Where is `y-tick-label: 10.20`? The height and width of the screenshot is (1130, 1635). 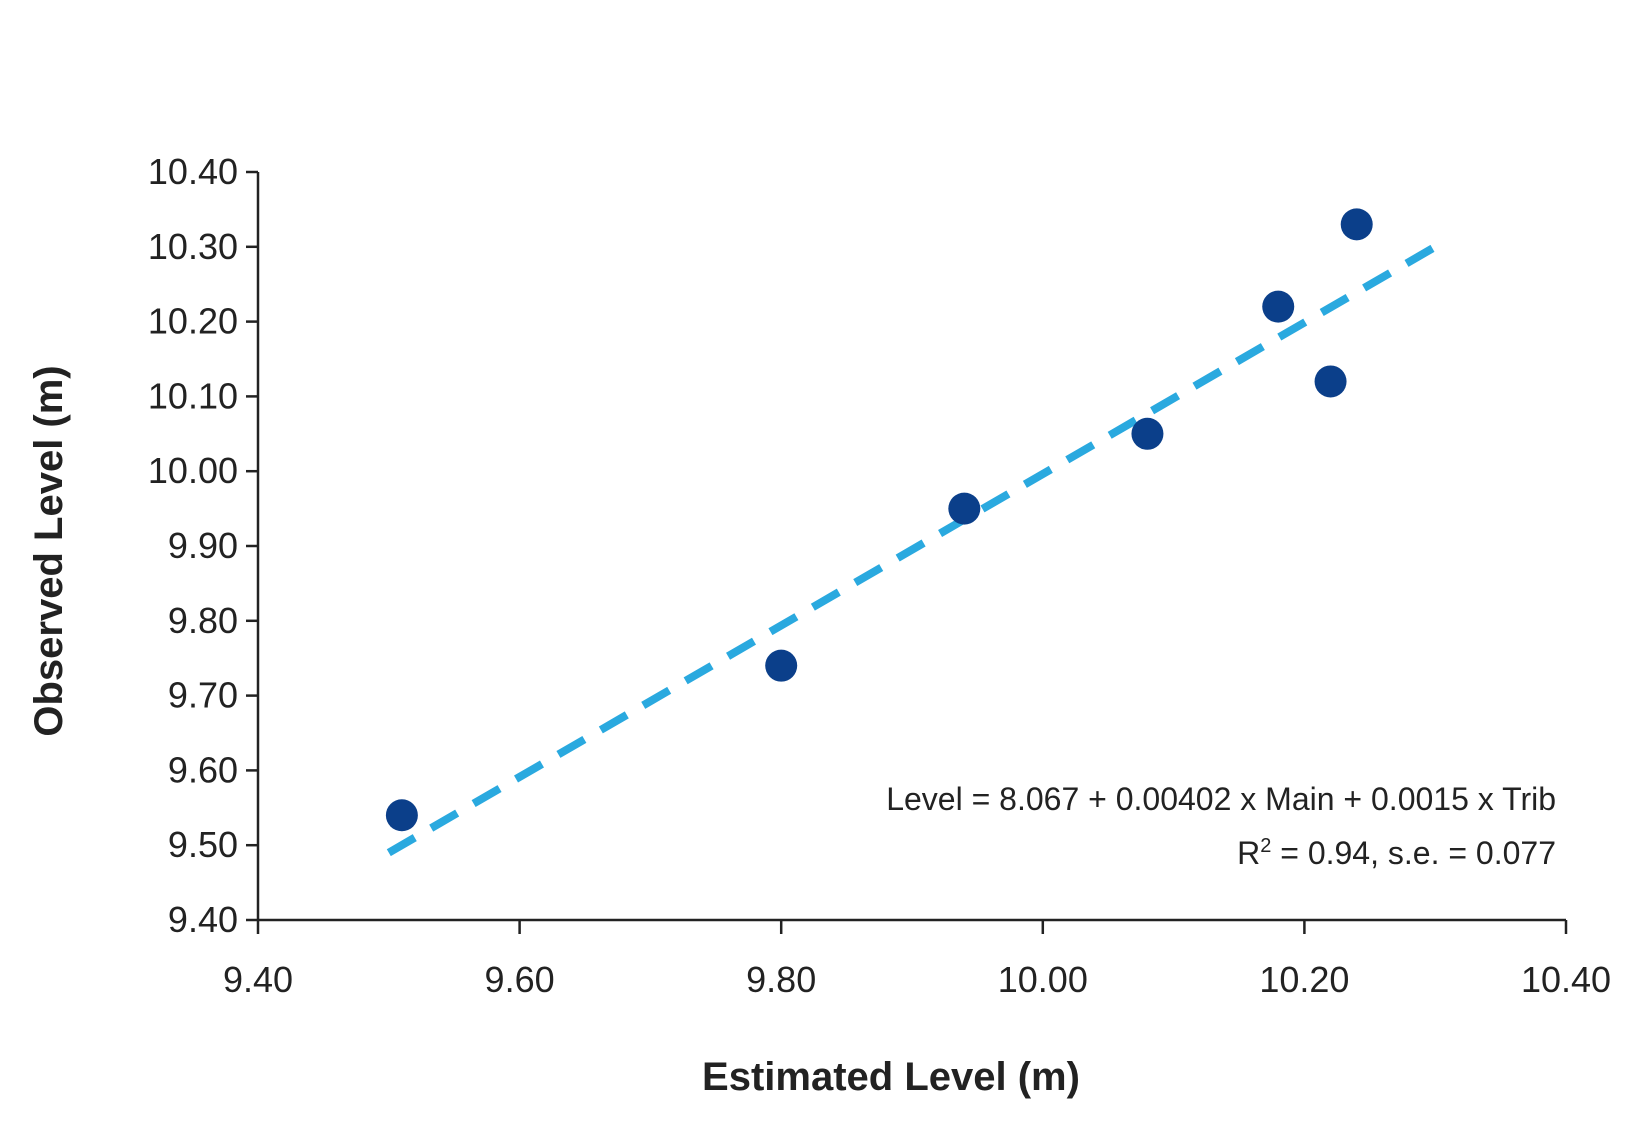 y-tick-label: 10.20 is located at coordinates (193, 321).